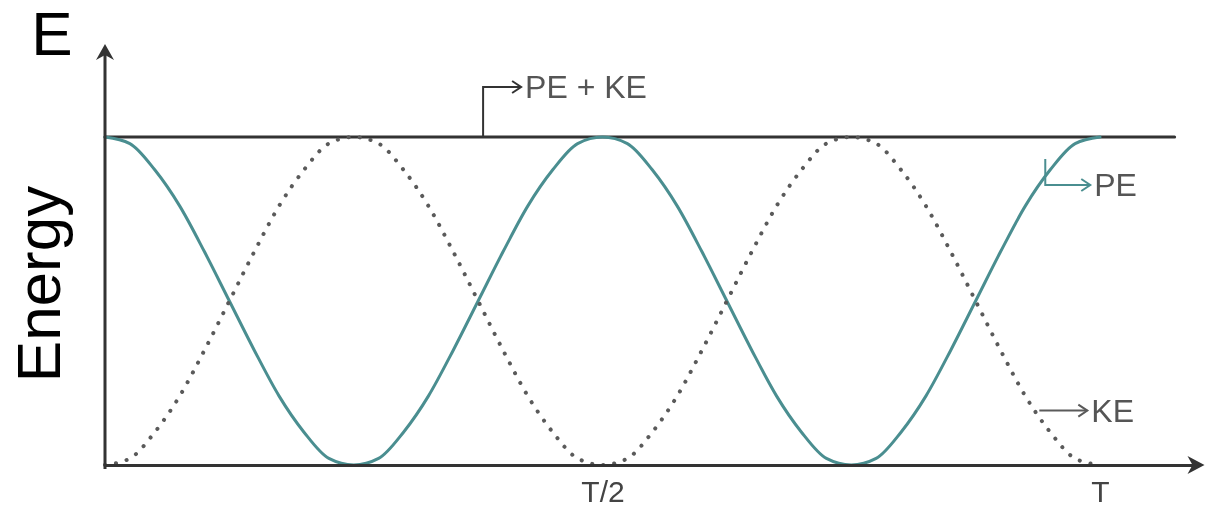  Describe the element at coordinates (1100, 492) in the screenshot. I see `x-tick-label: T` at that location.